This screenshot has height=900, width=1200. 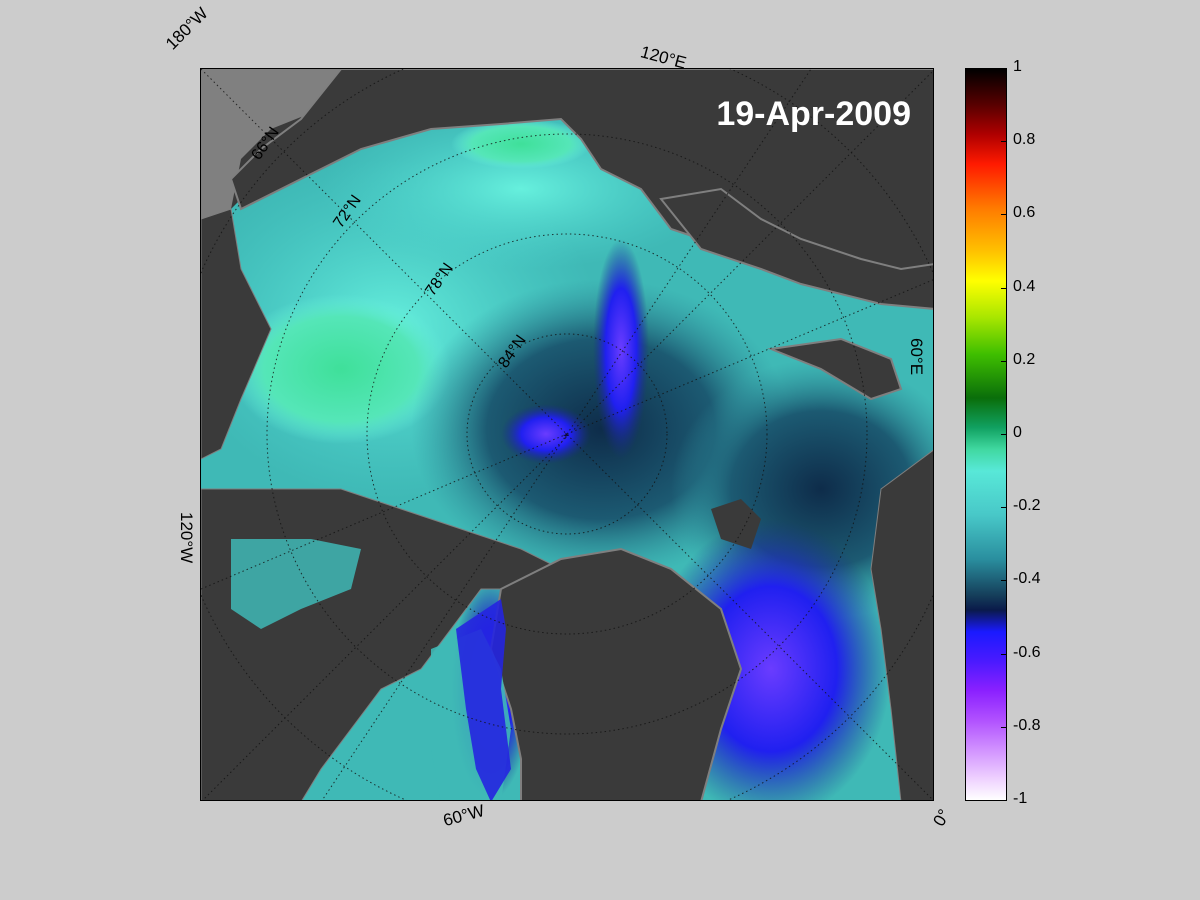 I want to click on colorbar-ticks: 1 0.8 0.6 0.4 0.2 0 -0.2 -0.4 -0.6 -0.8 -1, so click(x=1044, y=432).